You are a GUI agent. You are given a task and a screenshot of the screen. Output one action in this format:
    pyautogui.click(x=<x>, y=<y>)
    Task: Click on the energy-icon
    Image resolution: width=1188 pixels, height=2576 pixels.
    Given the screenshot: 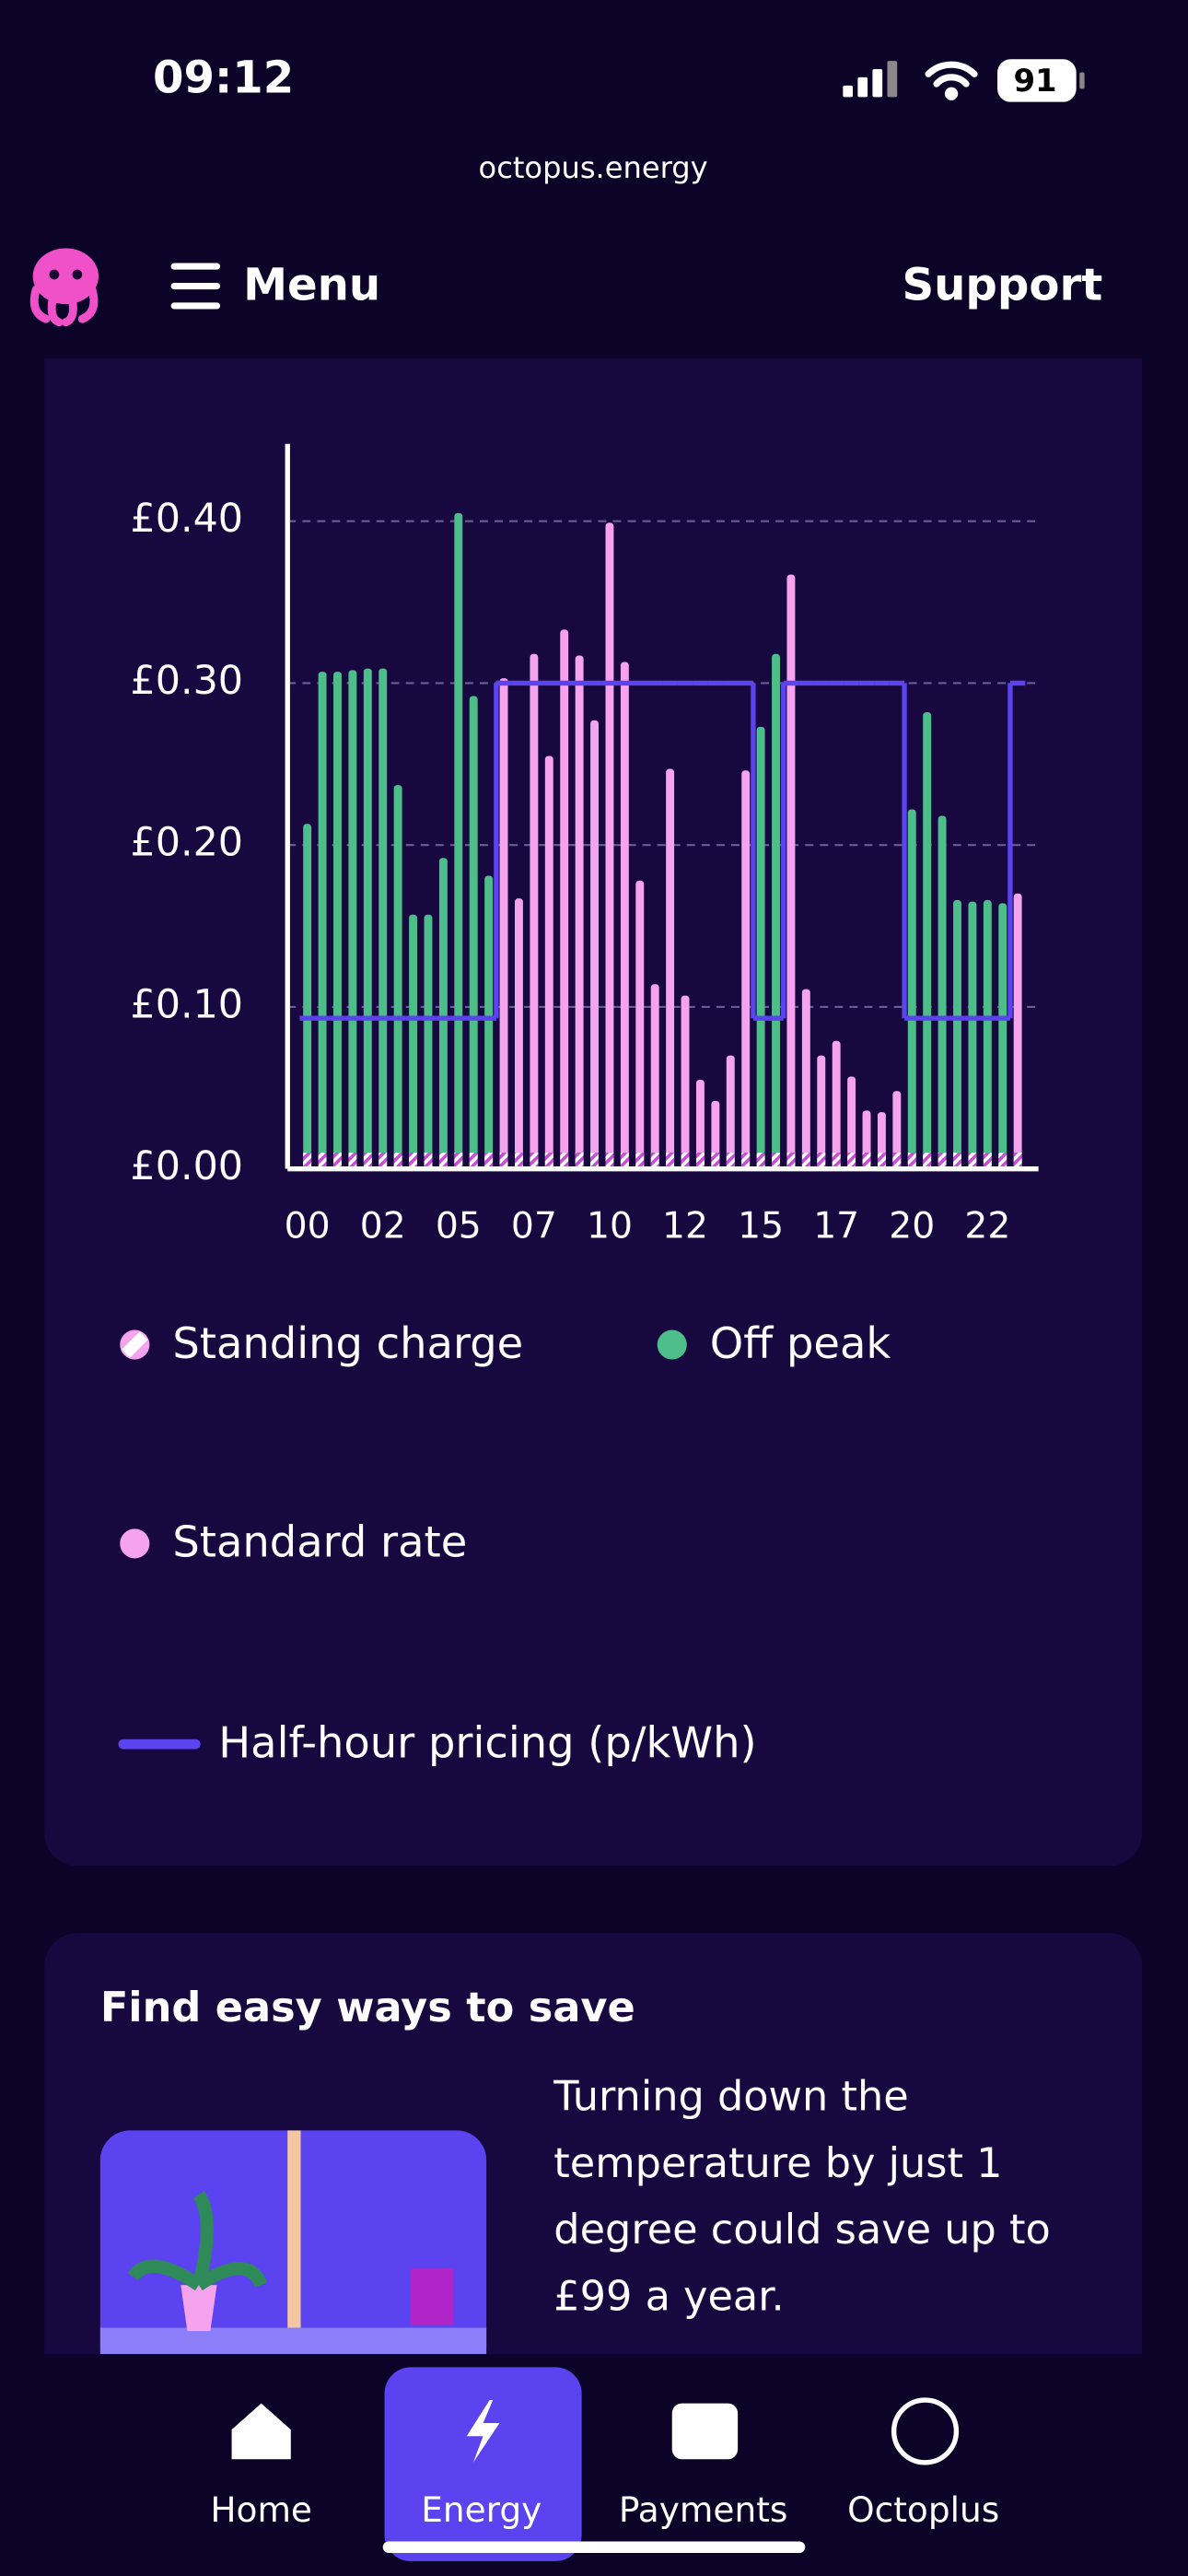 What is the action you would take?
    pyautogui.click(x=483, y=2431)
    